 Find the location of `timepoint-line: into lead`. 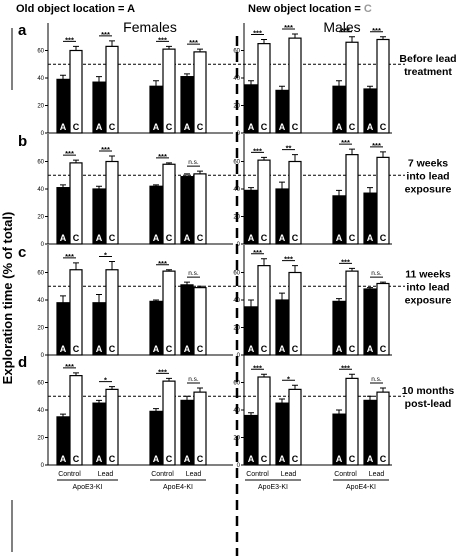

timepoint-line: into lead is located at coordinates (427, 176).